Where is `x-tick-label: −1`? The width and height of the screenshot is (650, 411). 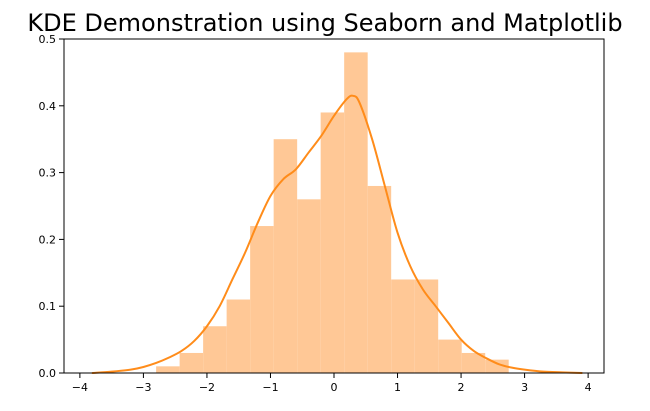 x-tick-label: −1 is located at coordinates (270, 387).